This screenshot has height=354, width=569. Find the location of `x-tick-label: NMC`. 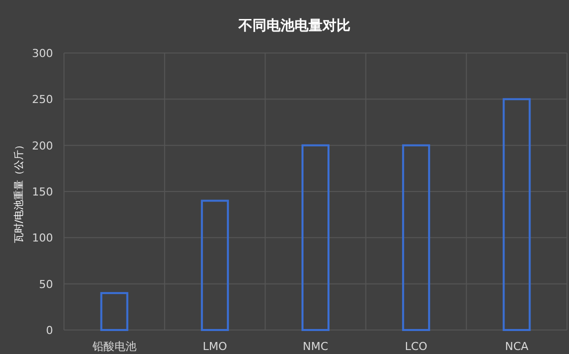

x-tick-label: NMC is located at coordinates (315, 346).